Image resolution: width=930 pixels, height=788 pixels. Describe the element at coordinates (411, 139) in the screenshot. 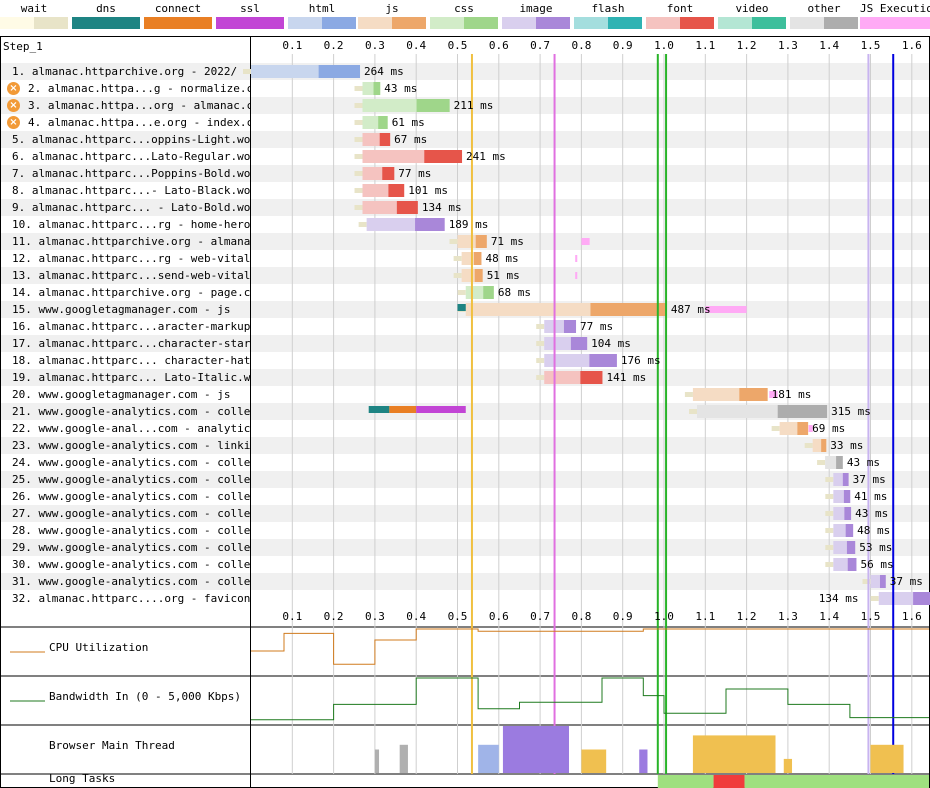

I see `duration-label: 67 ms` at that location.